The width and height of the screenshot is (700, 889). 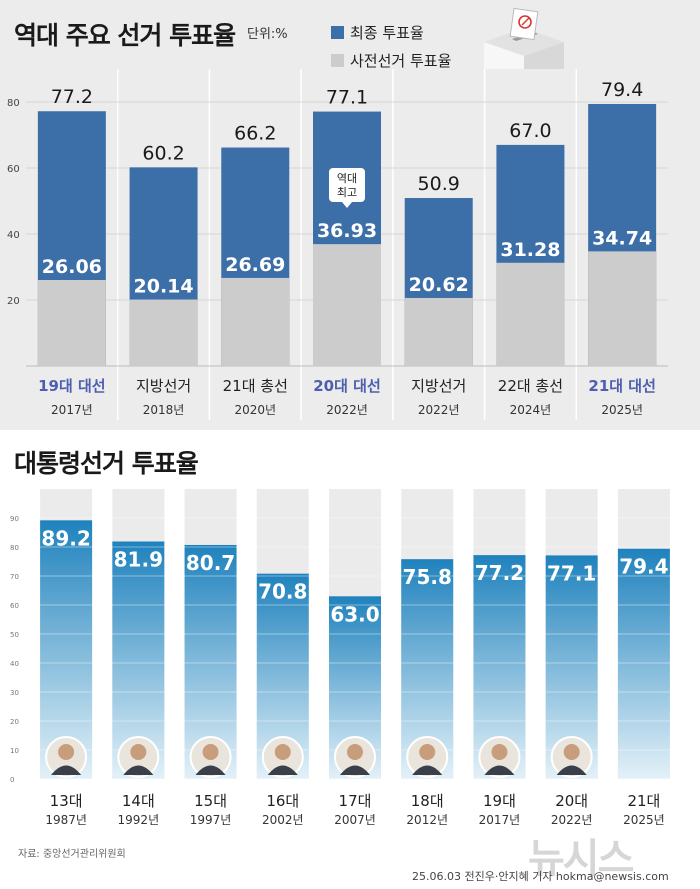 I want to click on x-year-label: 1997년, so click(x=211, y=820).